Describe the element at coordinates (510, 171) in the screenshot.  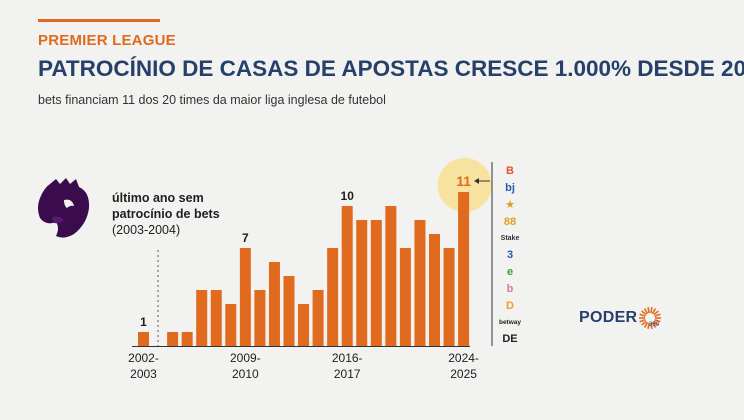
I see `boylesports-icon: B` at that location.